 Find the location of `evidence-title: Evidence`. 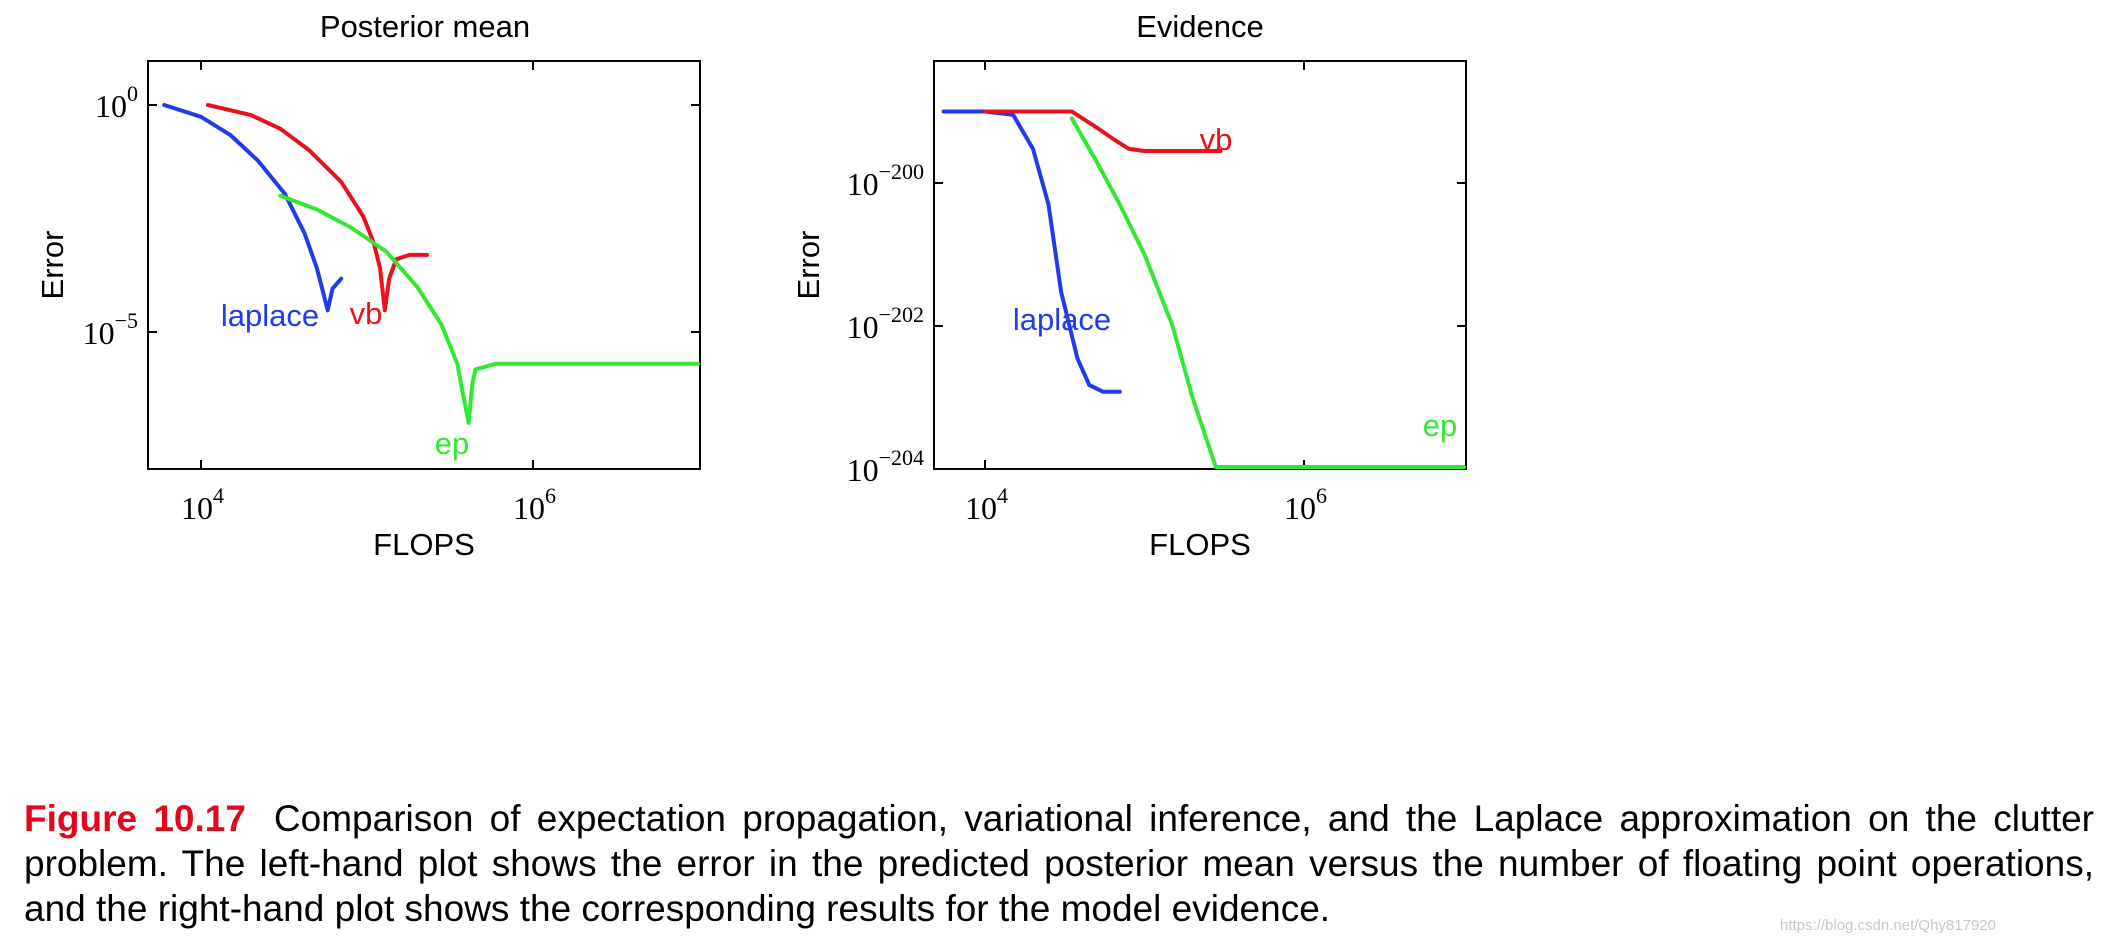

evidence-title: Evidence is located at coordinates (1200, 26).